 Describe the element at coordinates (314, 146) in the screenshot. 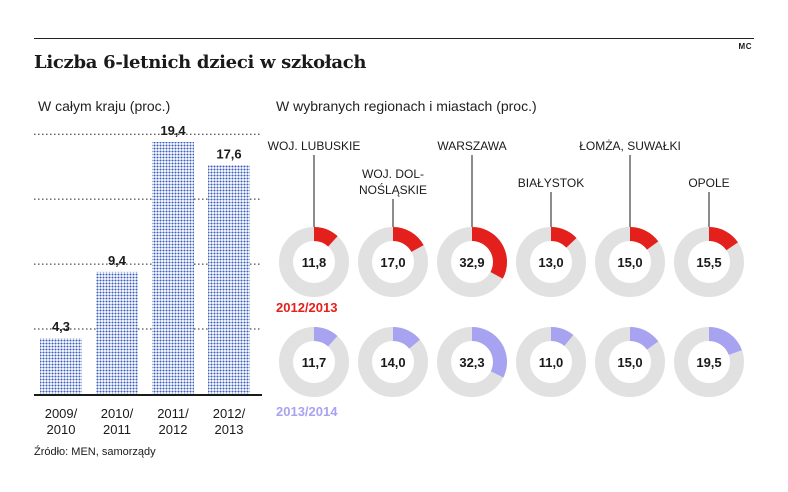

I see `region-label: WOJ. LUBUSKIE` at that location.